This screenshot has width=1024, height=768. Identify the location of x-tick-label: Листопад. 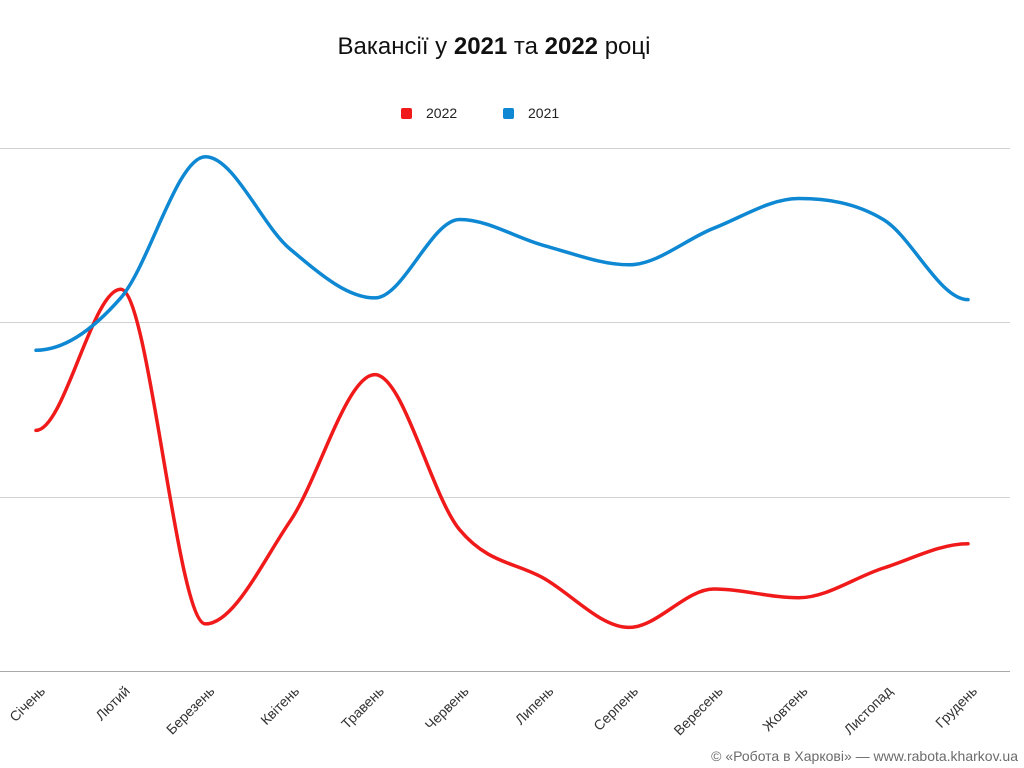
(868, 710).